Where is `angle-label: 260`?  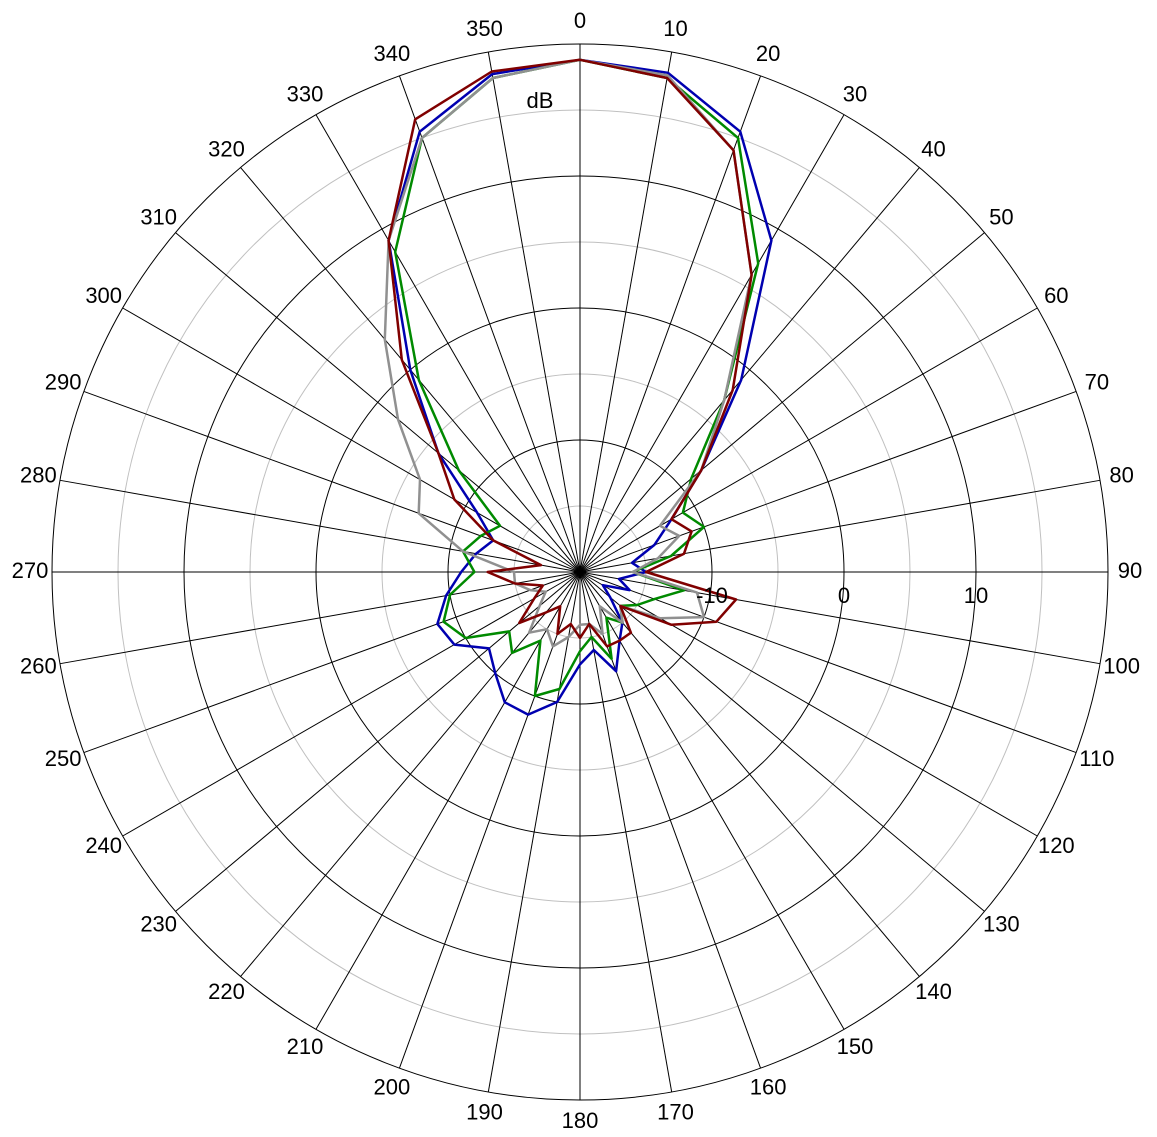 angle-label: 260 is located at coordinates (38, 665).